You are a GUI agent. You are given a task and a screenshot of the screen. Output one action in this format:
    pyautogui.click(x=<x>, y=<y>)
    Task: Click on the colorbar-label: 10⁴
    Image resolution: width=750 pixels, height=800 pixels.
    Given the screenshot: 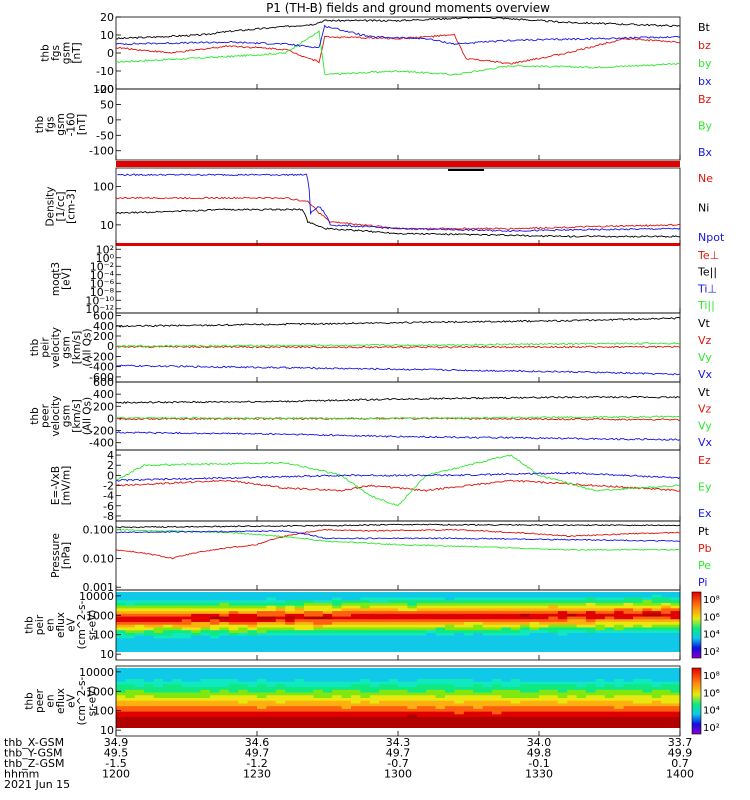 What is the action you would take?
    pyautogui.click(x=711, y=635)
    